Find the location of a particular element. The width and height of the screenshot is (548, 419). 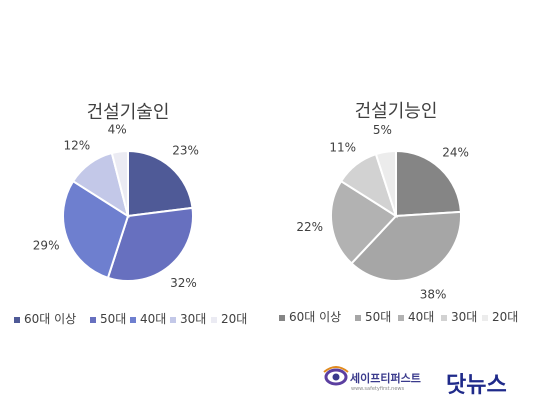

data-label: 29% is located at coordinates (46, 245).